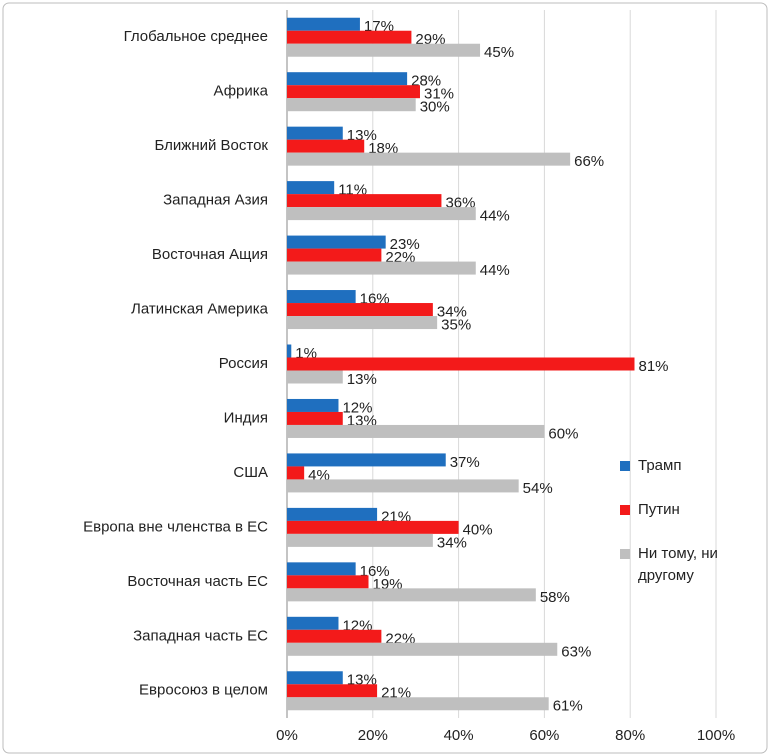  Describe the element at coordinates (690, 510) in the screenshot. I see `legend-item: Путин` at that location.